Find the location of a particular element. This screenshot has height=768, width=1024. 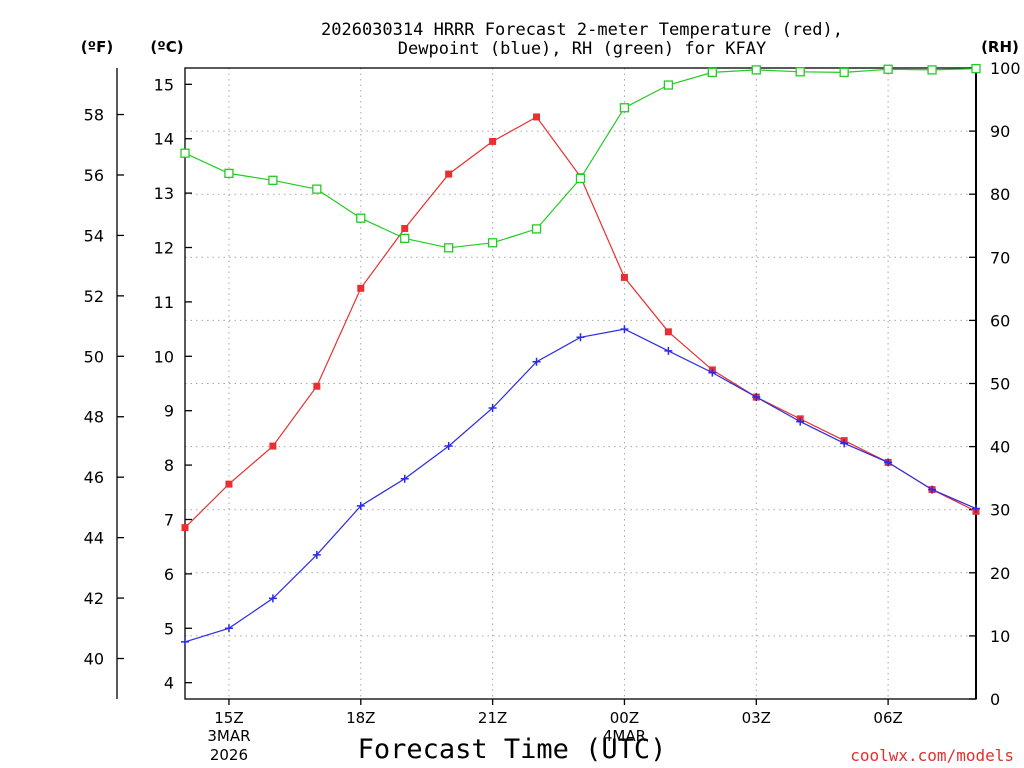

rh-tick-label: 40 is located at coordinates (1000, 447).